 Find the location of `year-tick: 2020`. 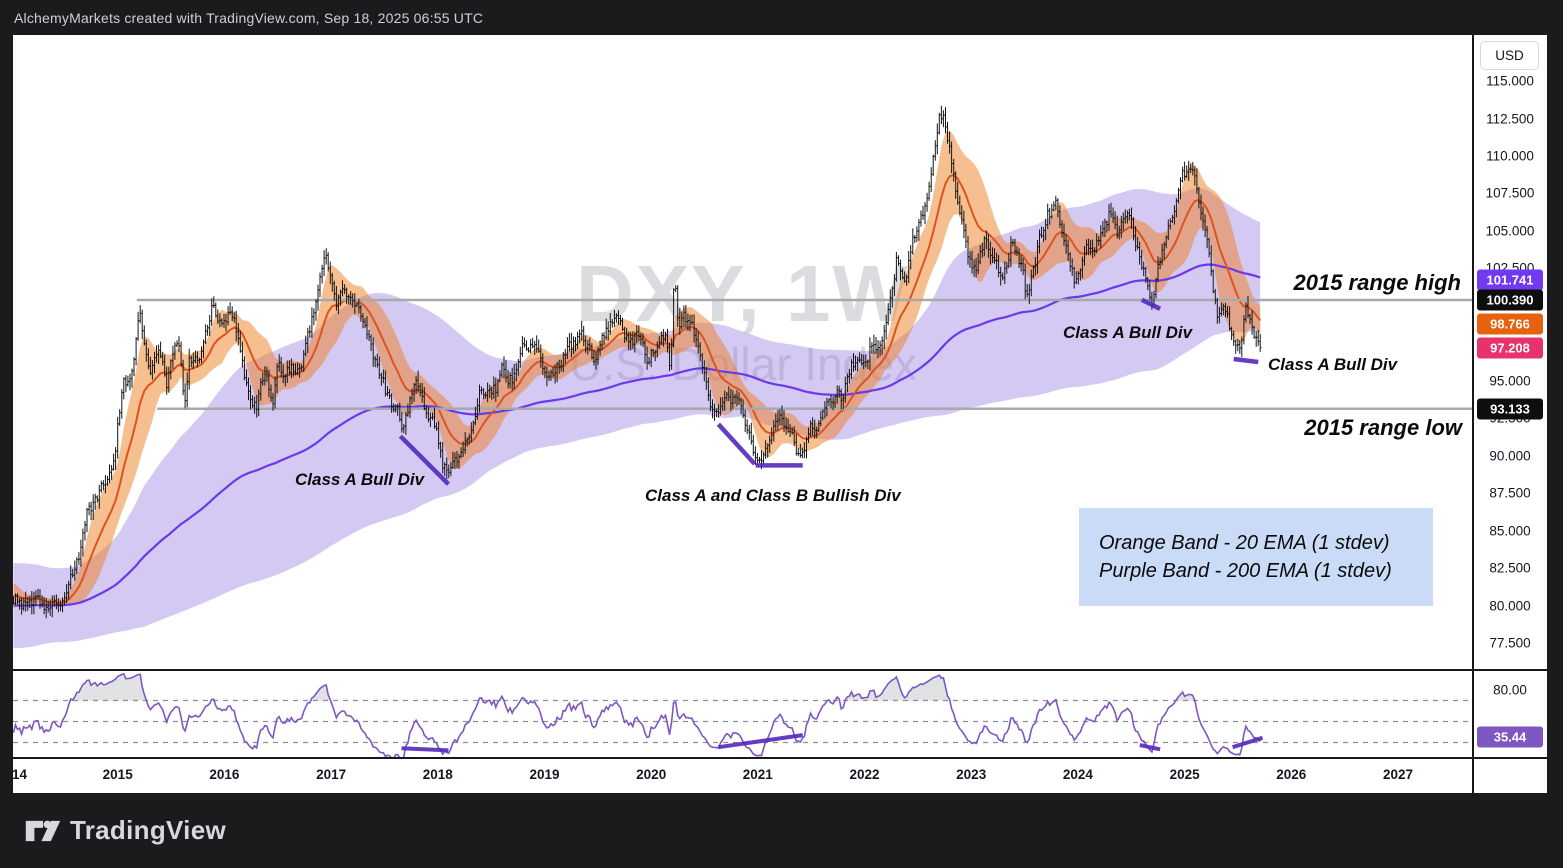

year-tick: 2020 is located at coordinates (651, 774).